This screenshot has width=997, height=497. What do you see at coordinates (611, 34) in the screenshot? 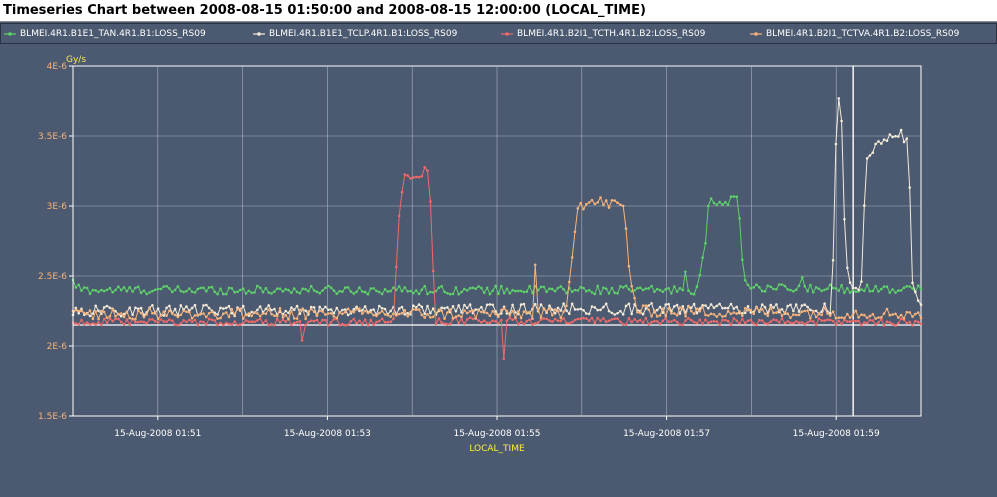
I see `legend-label: BLMEI.4R1.B2I1_TCTH.4R1.B2:LOSS_RS09` at bounding box center [611, 34].